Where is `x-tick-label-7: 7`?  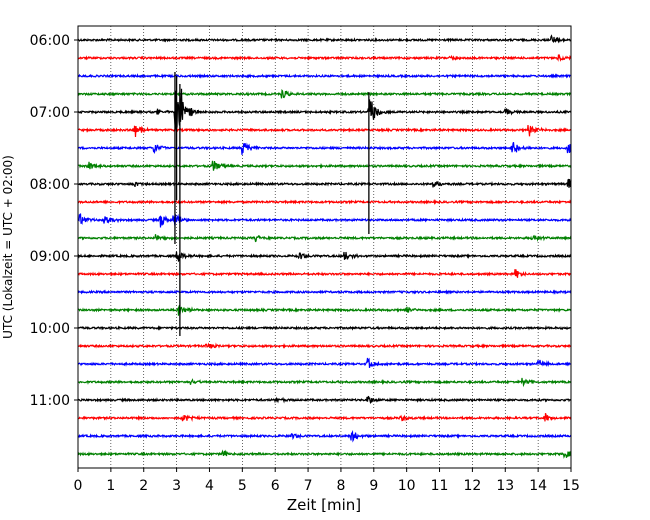 x-tick-label-7: 7 is located at coordinates (308, 486).